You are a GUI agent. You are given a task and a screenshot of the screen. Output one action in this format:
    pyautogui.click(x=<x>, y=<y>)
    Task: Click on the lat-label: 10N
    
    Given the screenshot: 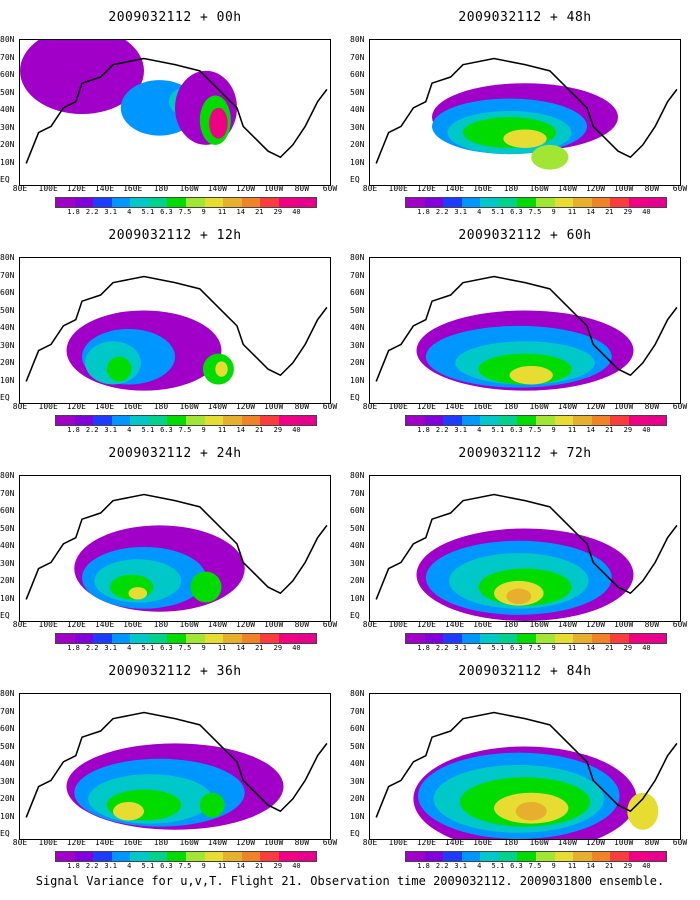 What is the action you would take?
    pyautogui.click(x=357, y=380)
    